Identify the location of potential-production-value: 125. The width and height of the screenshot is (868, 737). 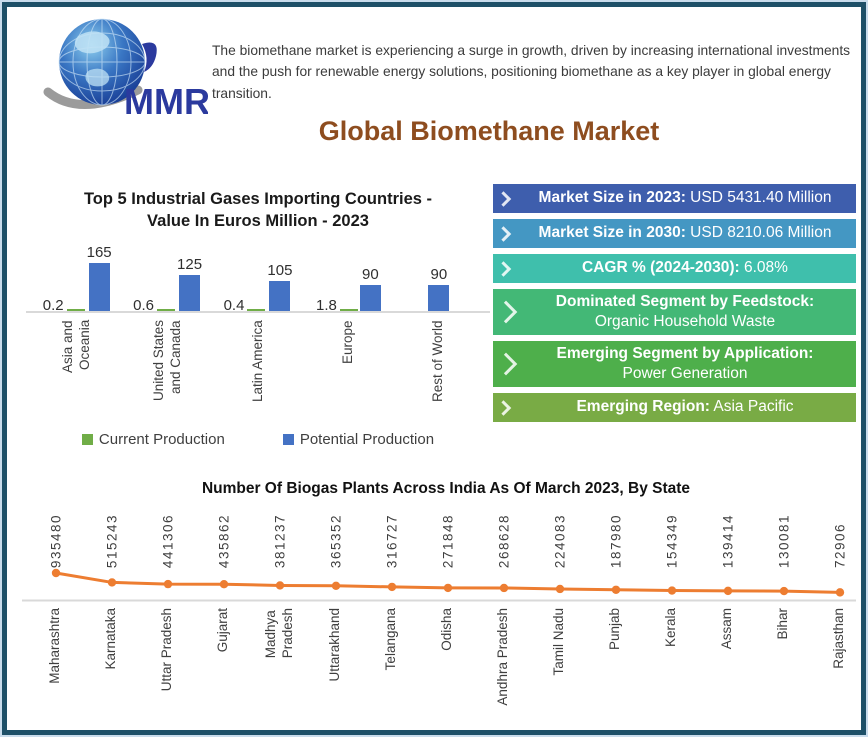
(190, 264).